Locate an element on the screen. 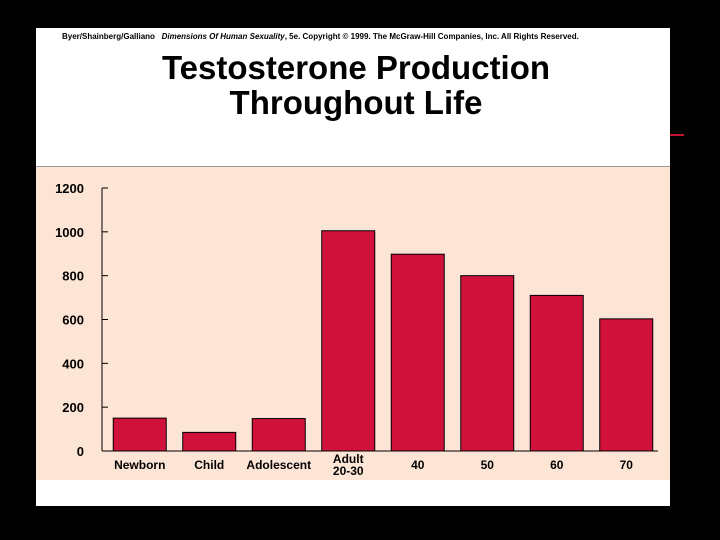 This screenshot has height=540, width=720. credit-authors: Byer/Shainberg/Galliano is located at coordinates (108, 36).